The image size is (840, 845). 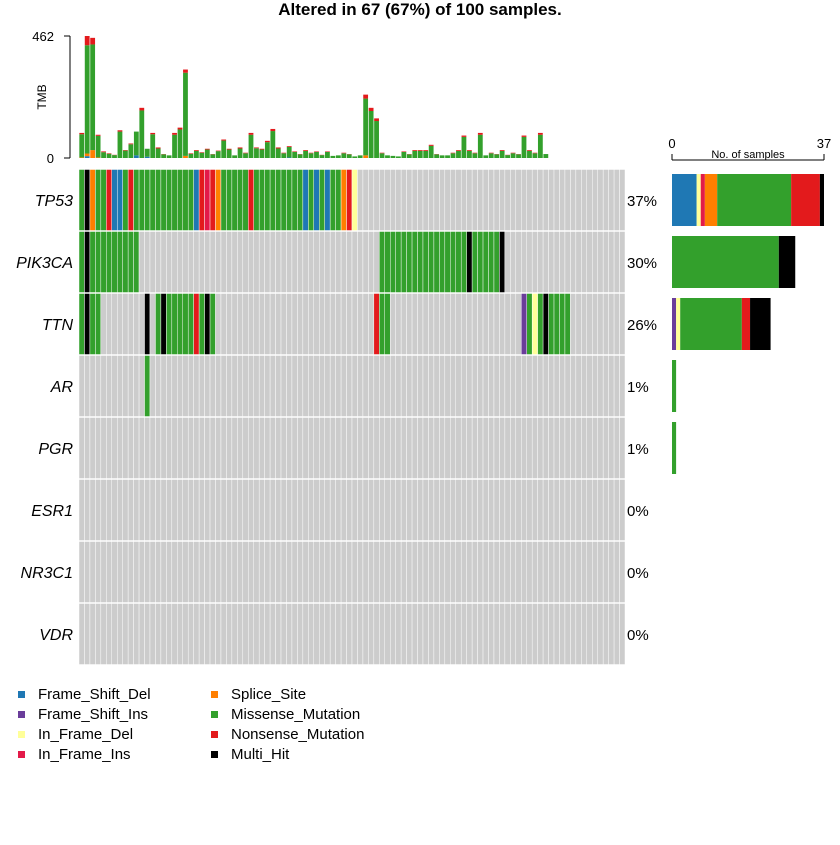 I want to click on legend-item: Splice_Site, so click(x=258, y=694).